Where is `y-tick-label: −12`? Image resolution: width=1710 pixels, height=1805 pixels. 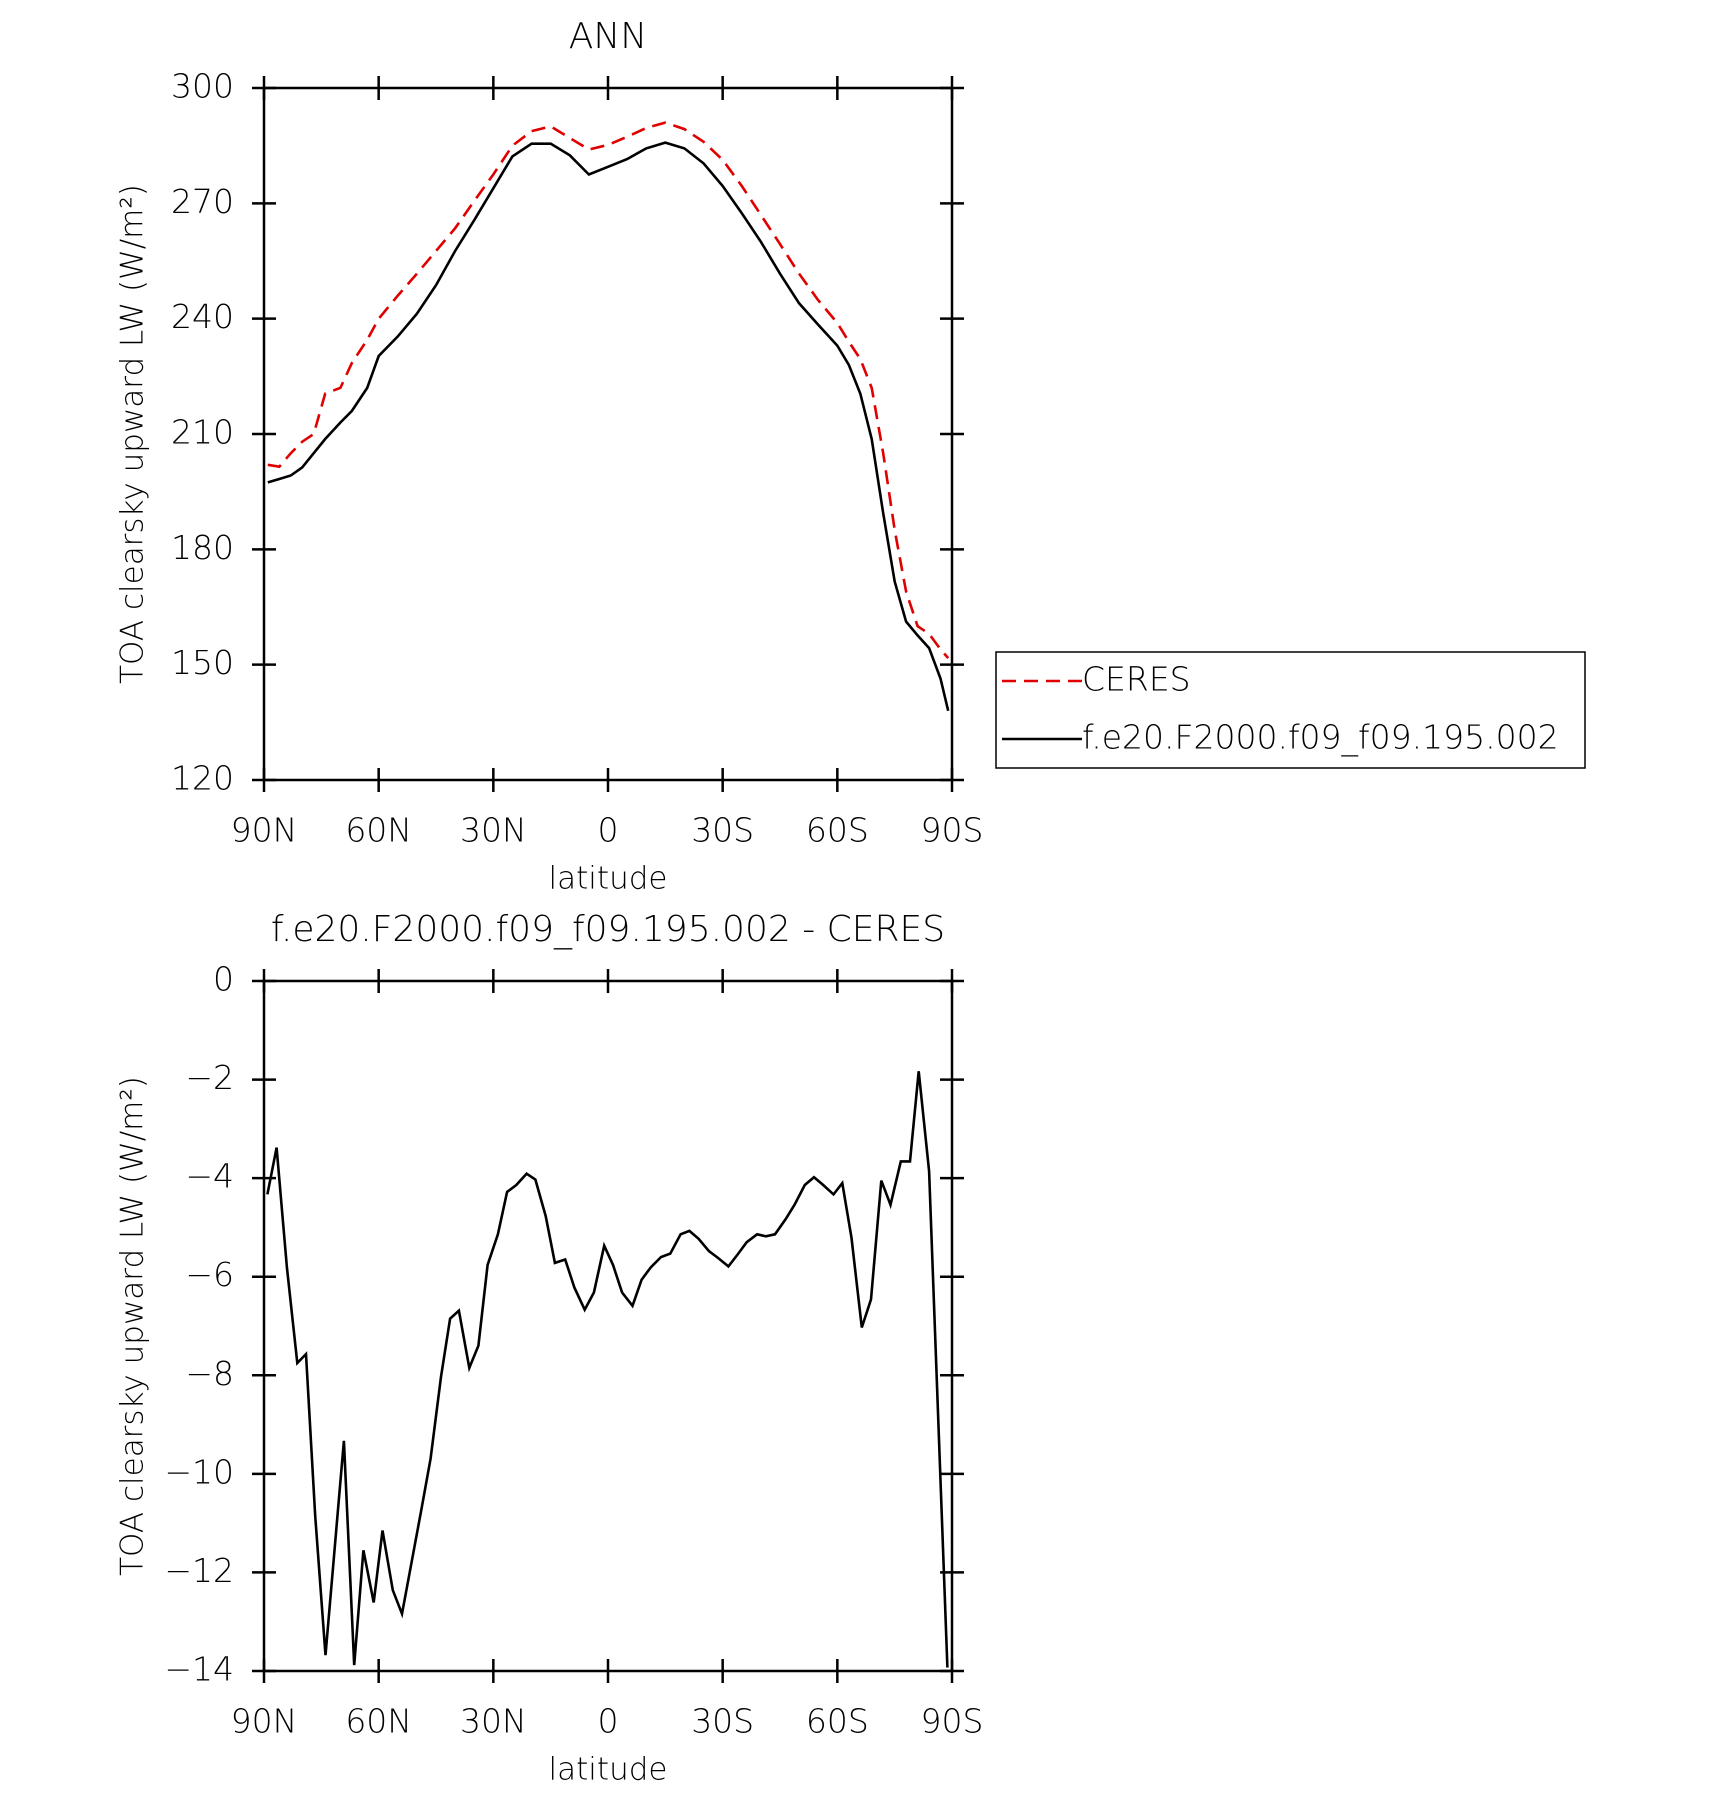
y-tick-label: −12 is located at coordinates (199, 1570).